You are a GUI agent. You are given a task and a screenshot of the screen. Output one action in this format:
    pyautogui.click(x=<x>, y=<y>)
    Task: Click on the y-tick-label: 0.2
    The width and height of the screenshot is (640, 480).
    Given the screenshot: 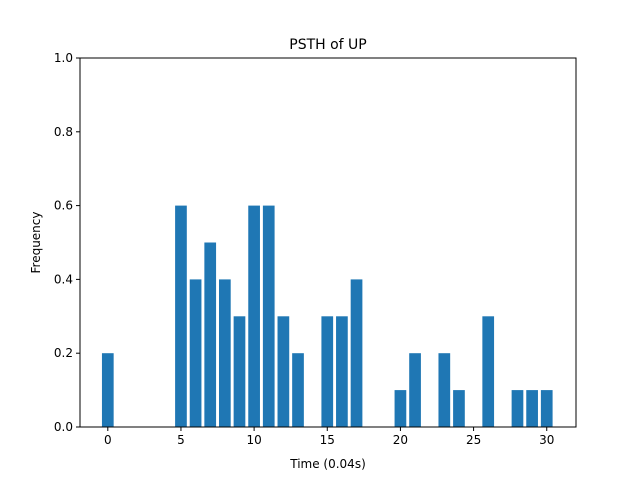 What is the action you would take?
    pyautogui.click(x=63, y=353)
    